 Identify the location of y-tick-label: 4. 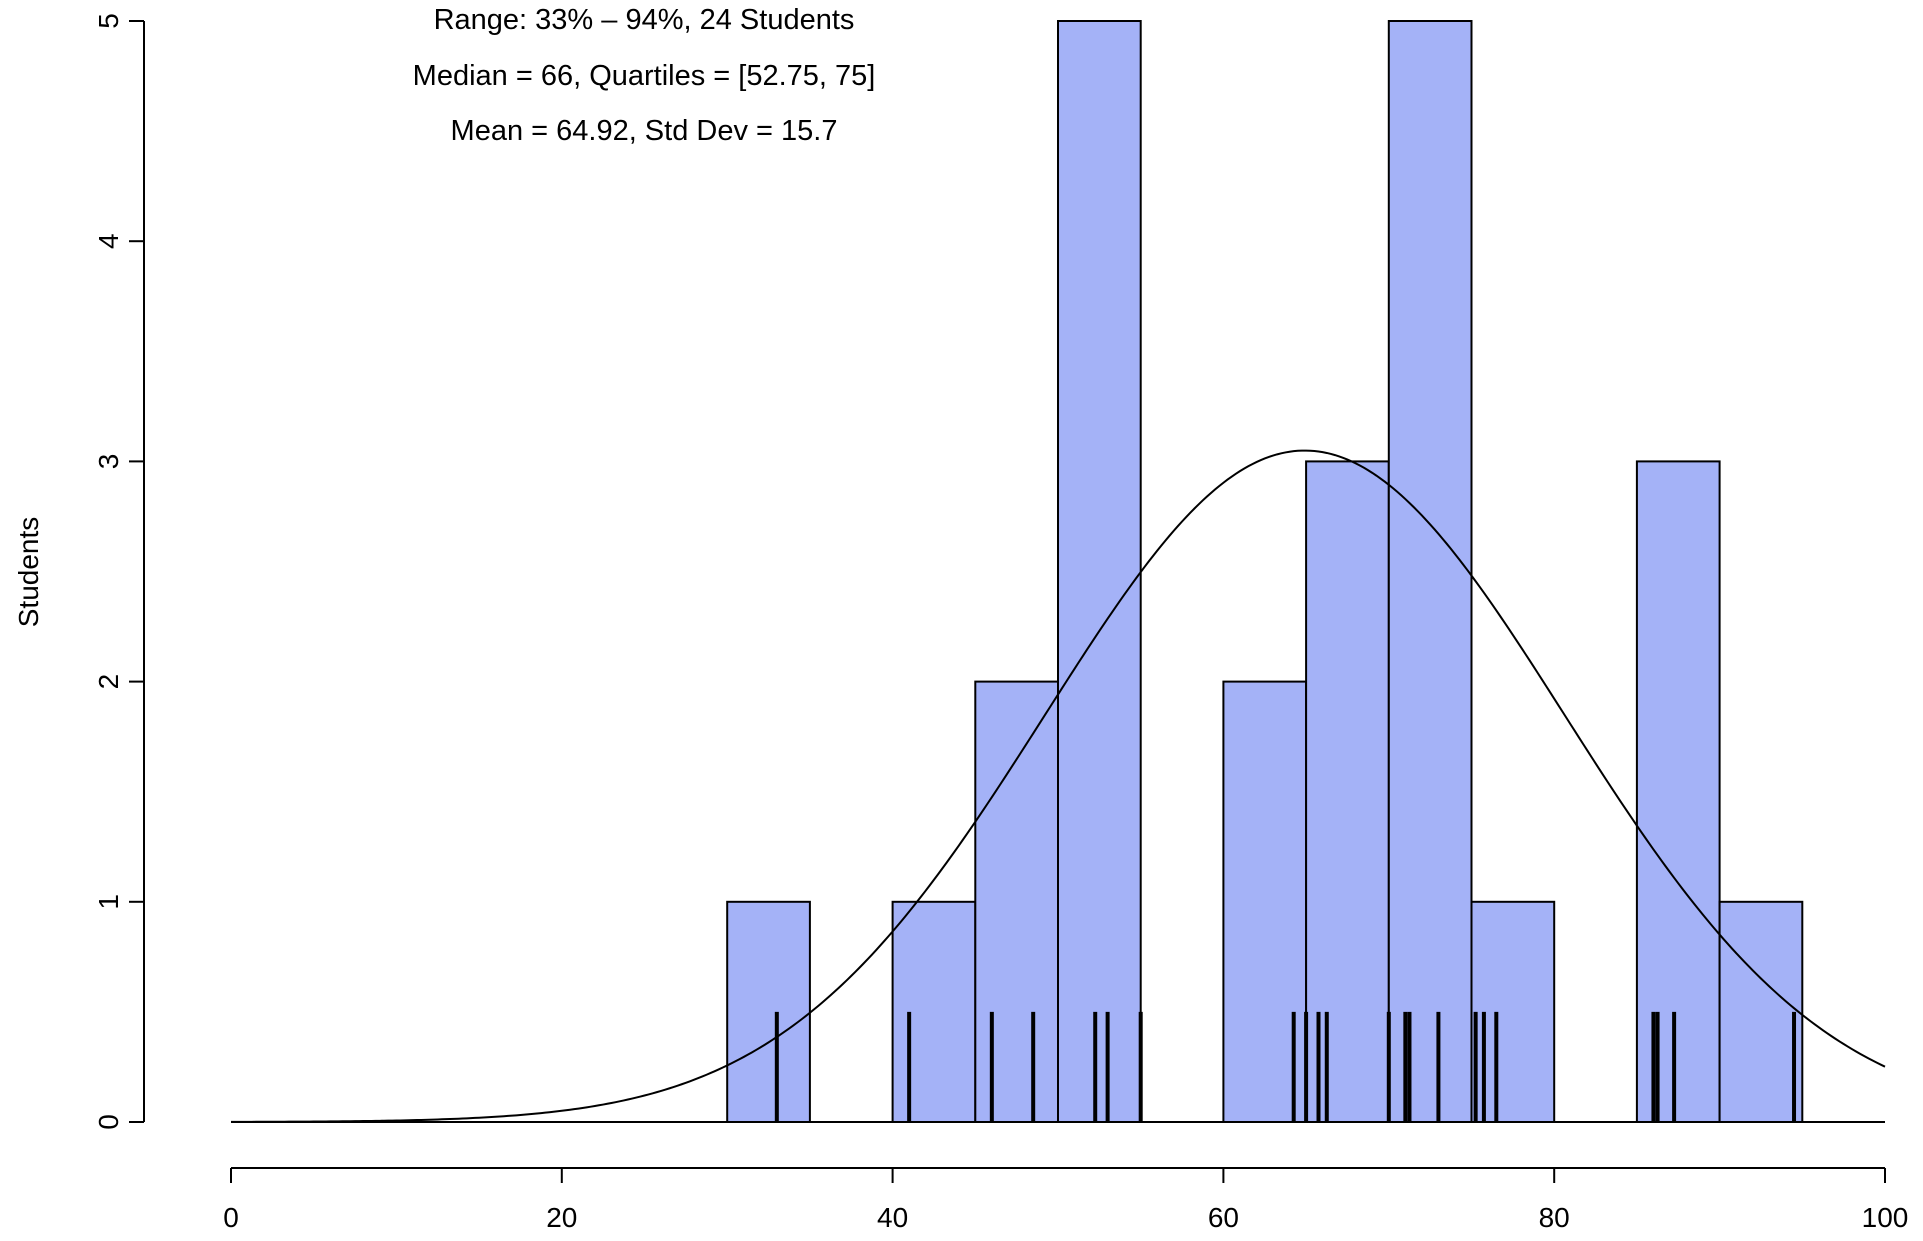
(108, 241).